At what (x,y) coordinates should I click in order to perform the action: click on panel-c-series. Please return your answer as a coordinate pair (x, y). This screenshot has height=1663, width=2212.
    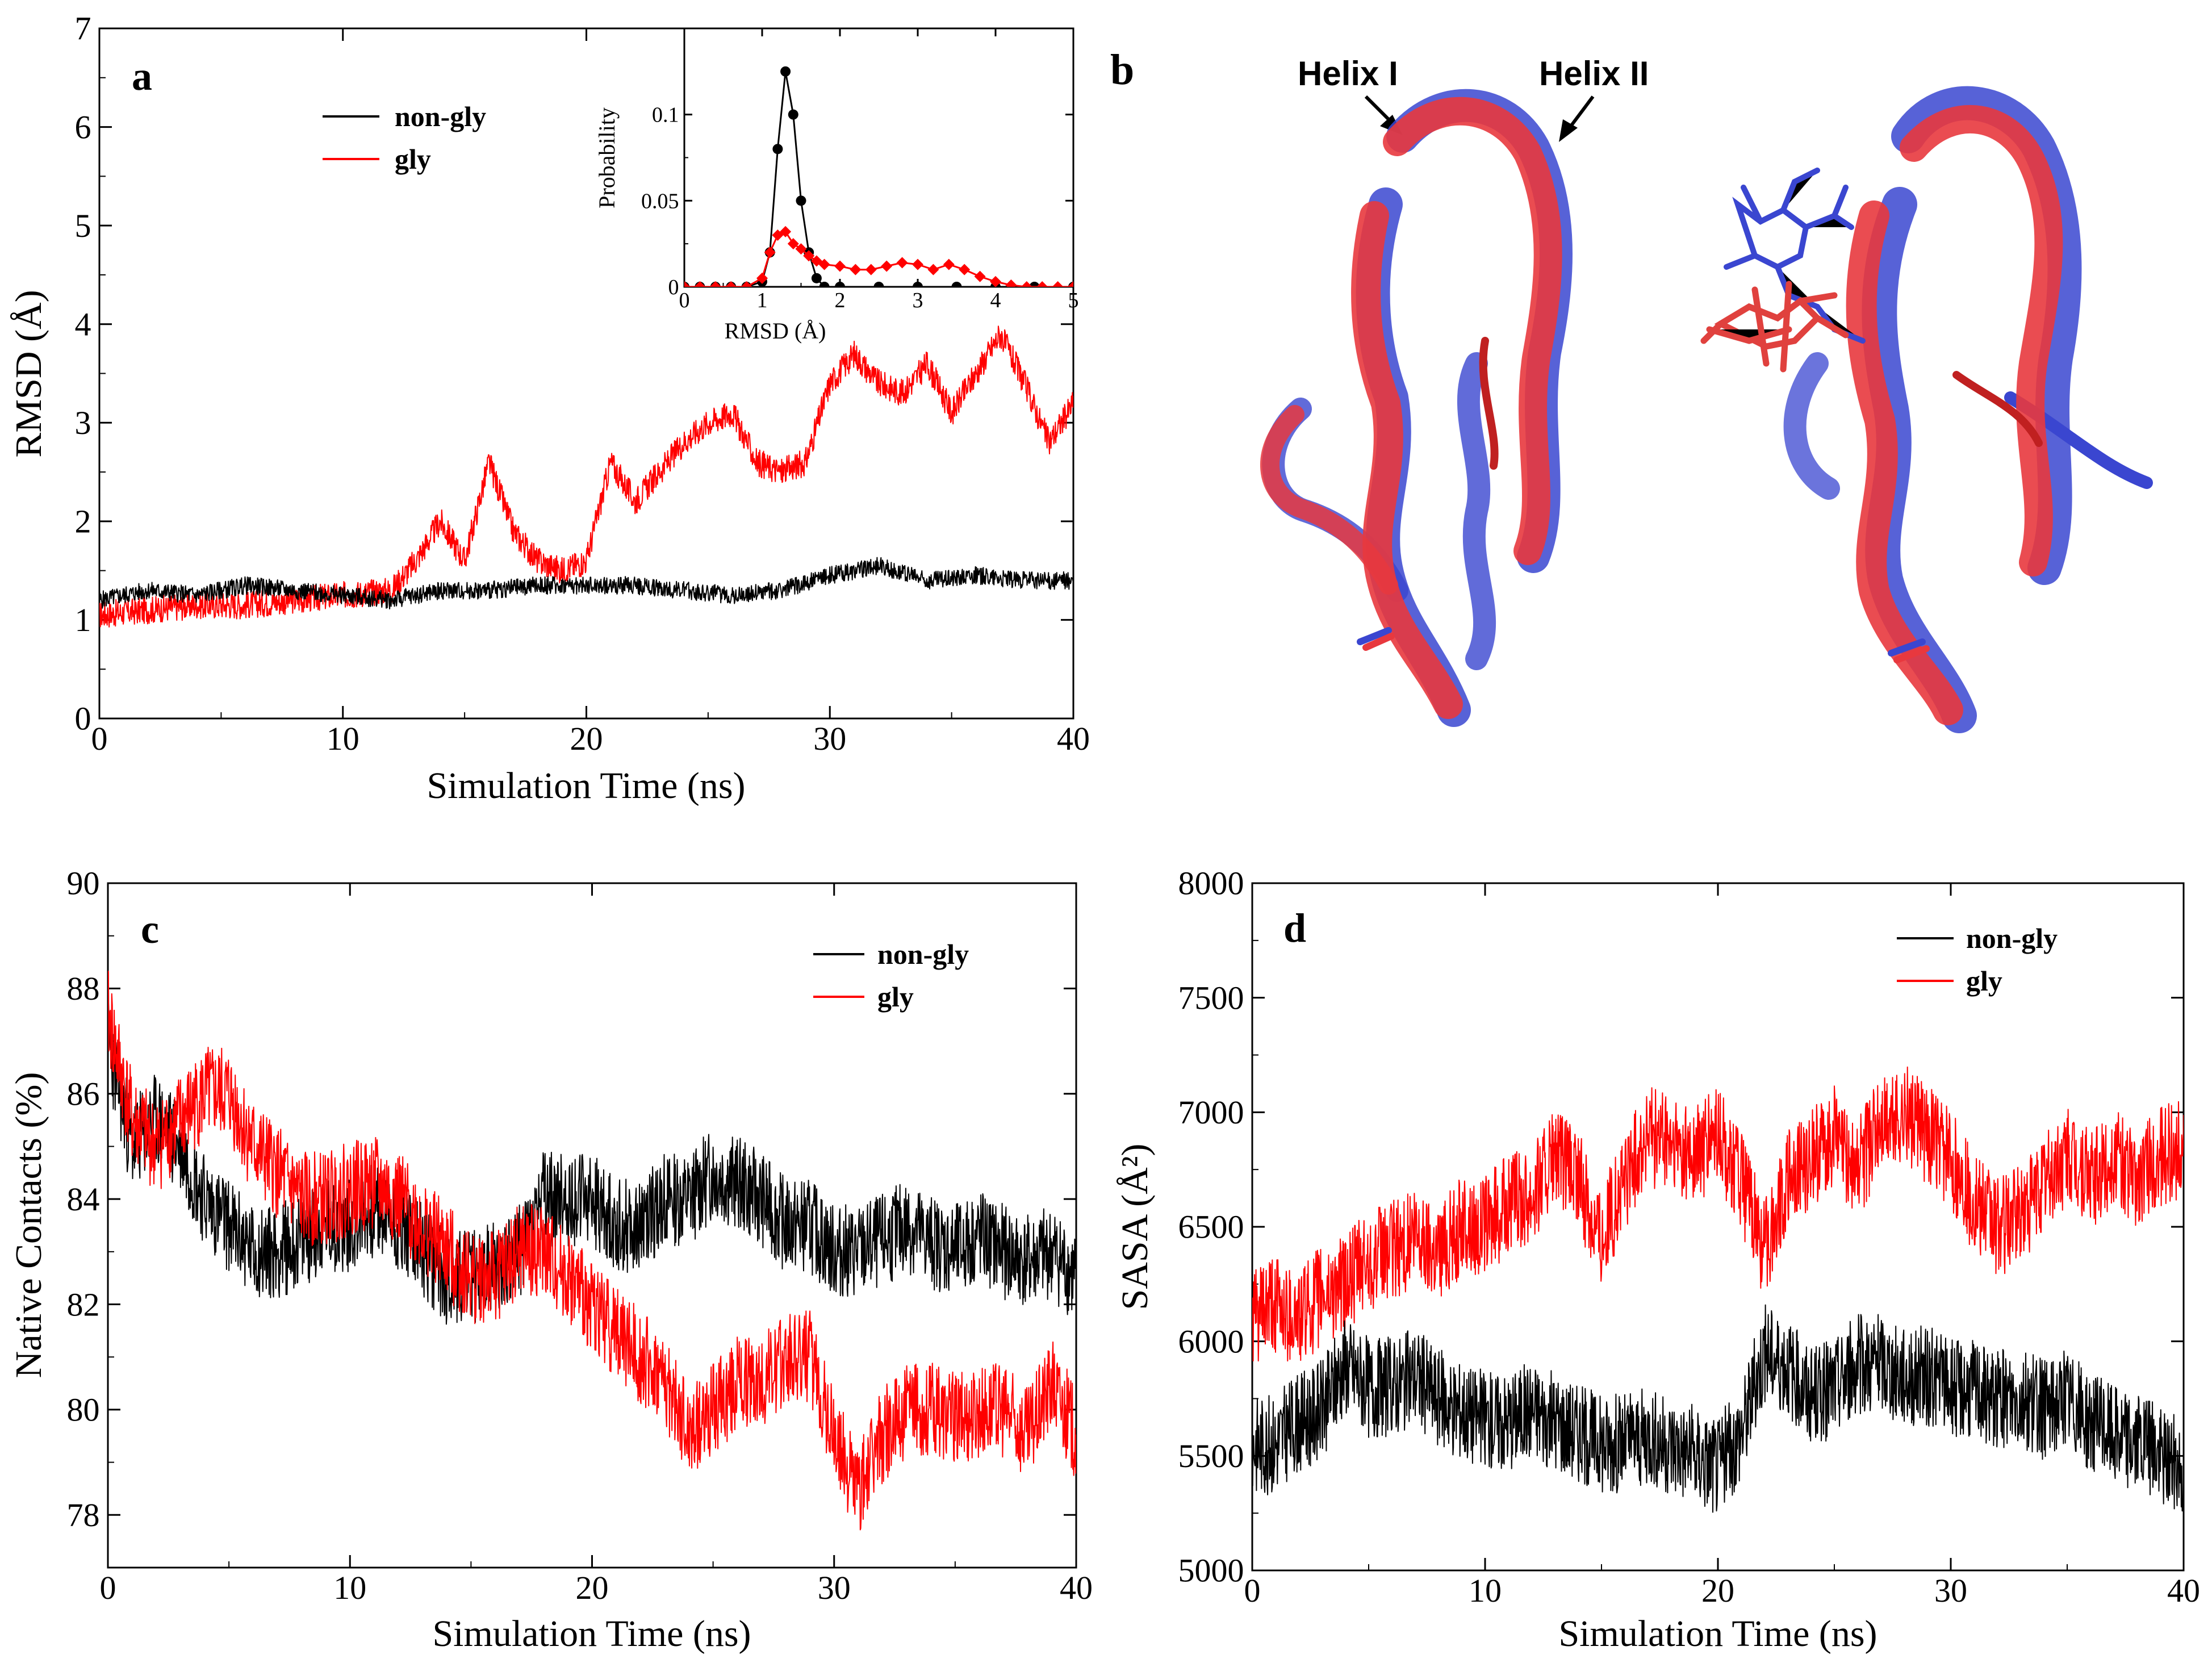
    Looking at the image, I should click on (592, 1251).